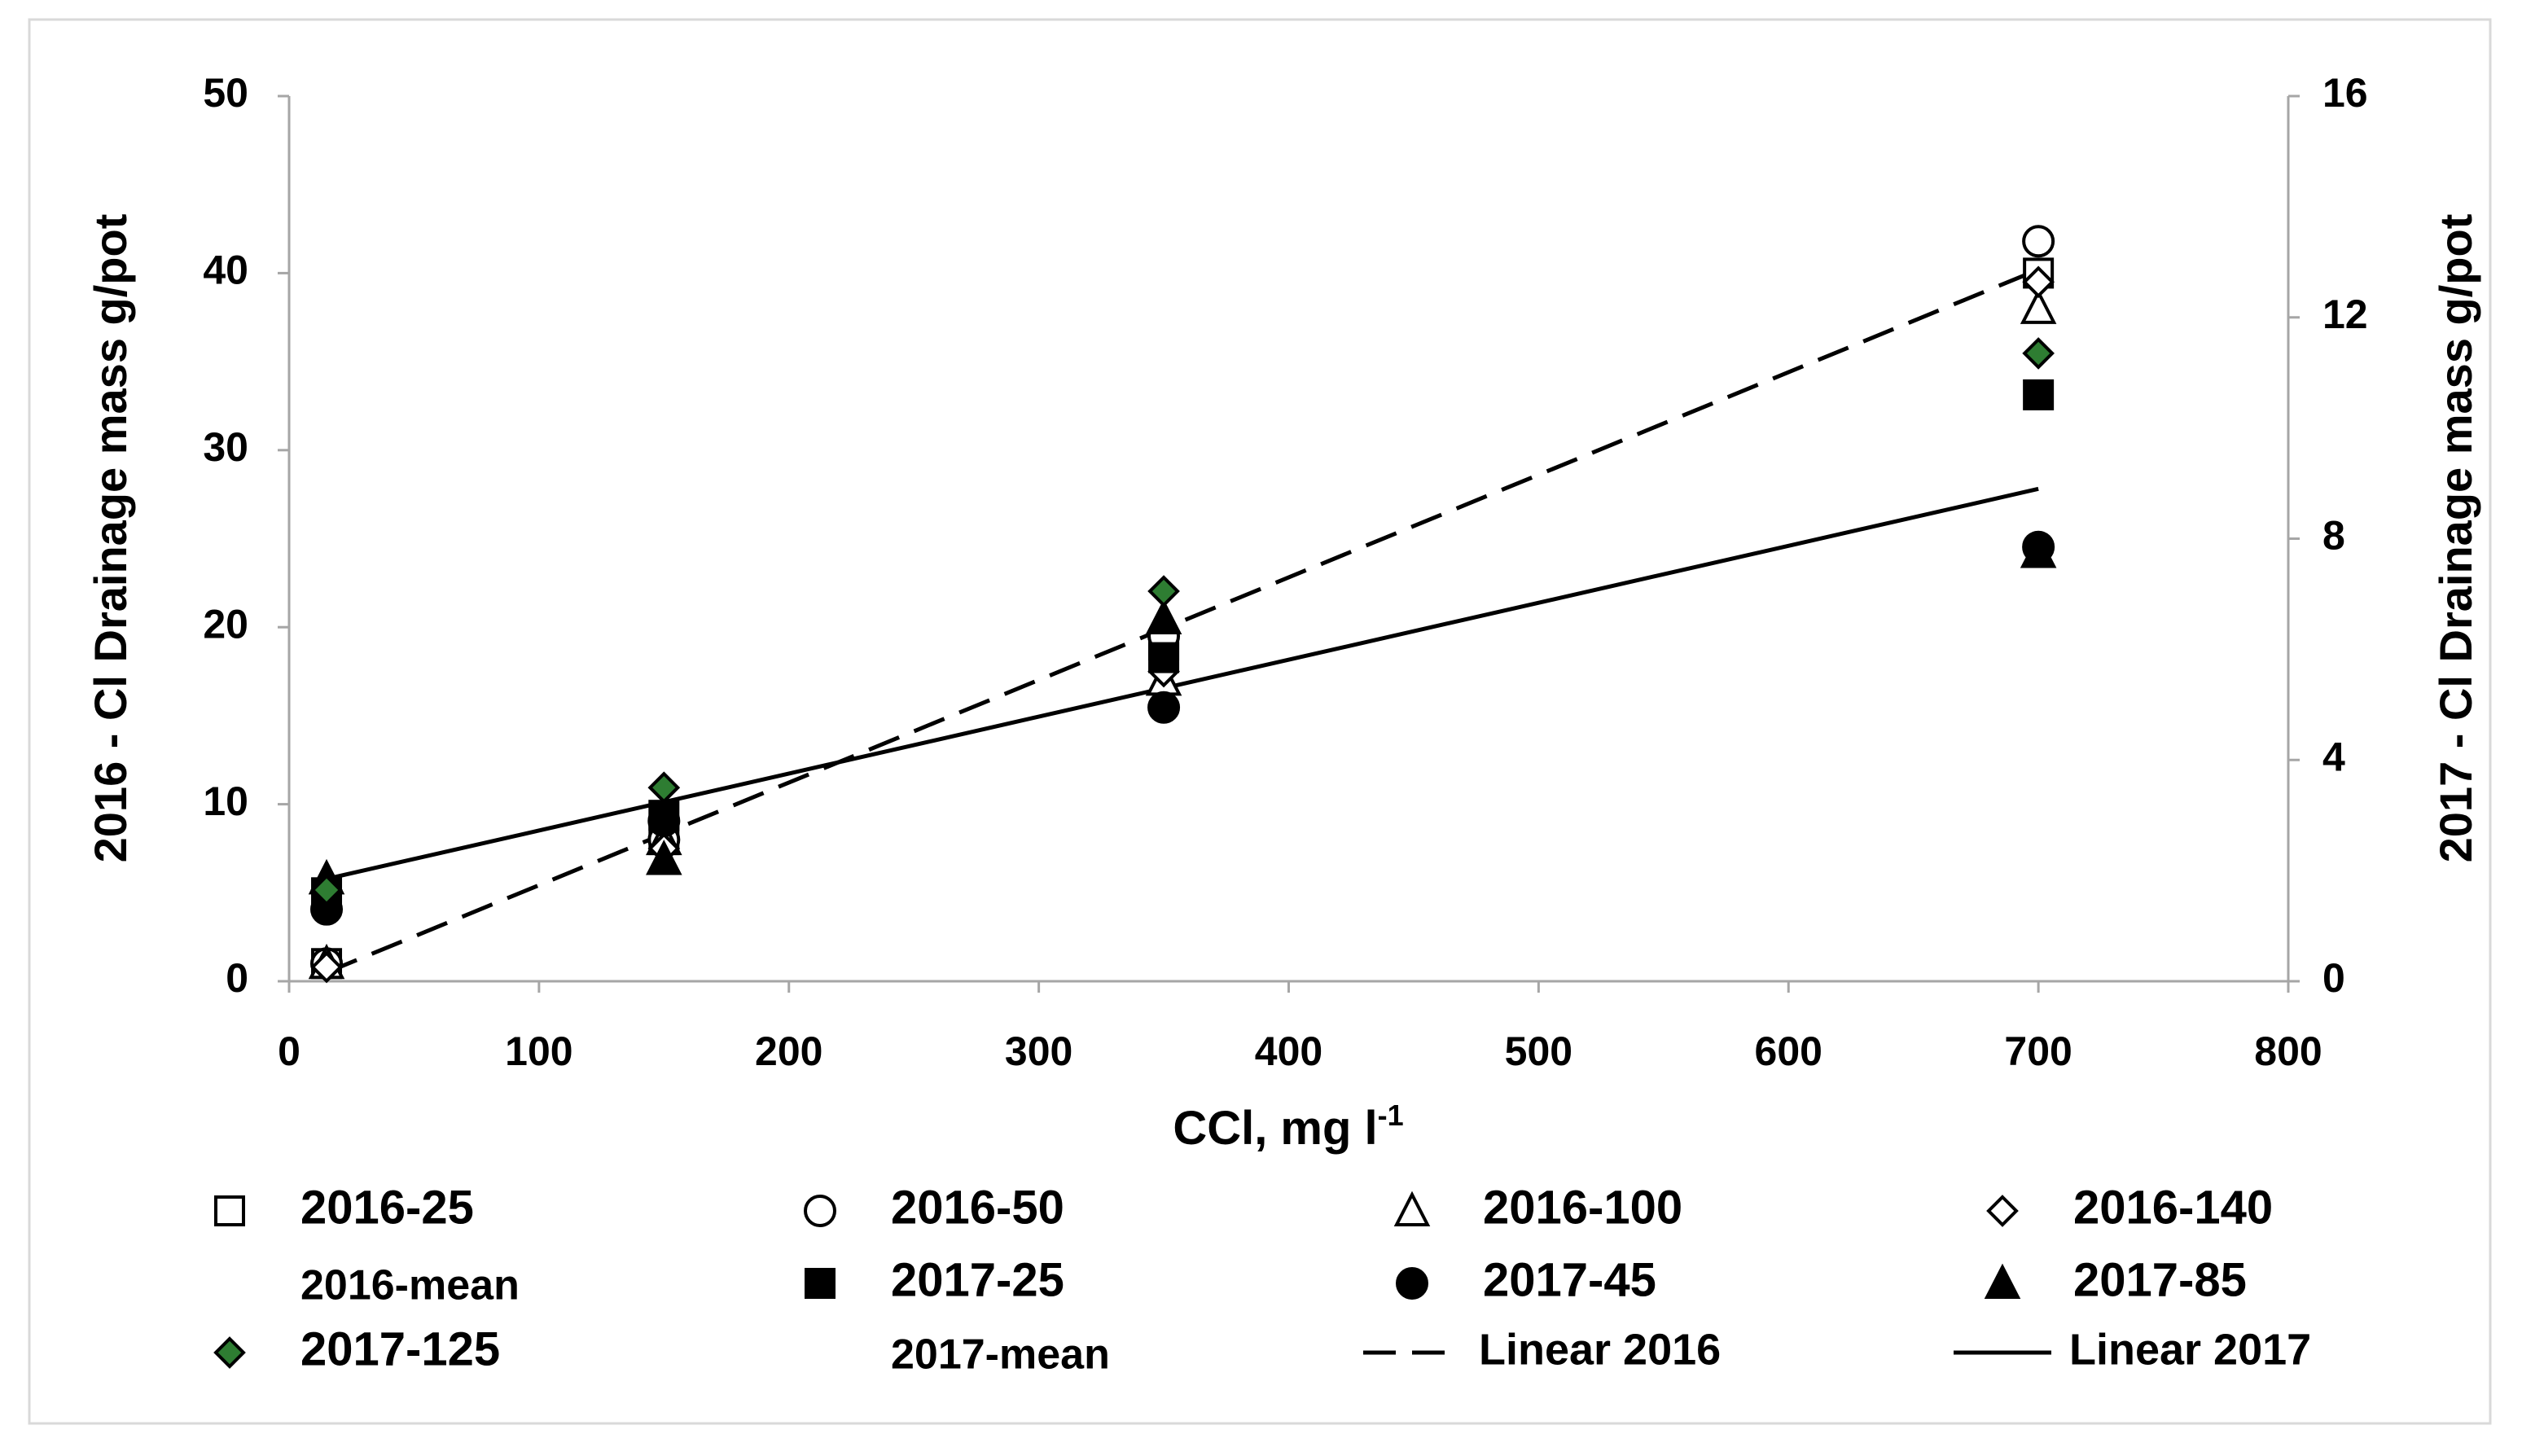 This screenshot has width=2522, height=1456. I want to click on legend-label: 2016-50, so click(978, 1207).